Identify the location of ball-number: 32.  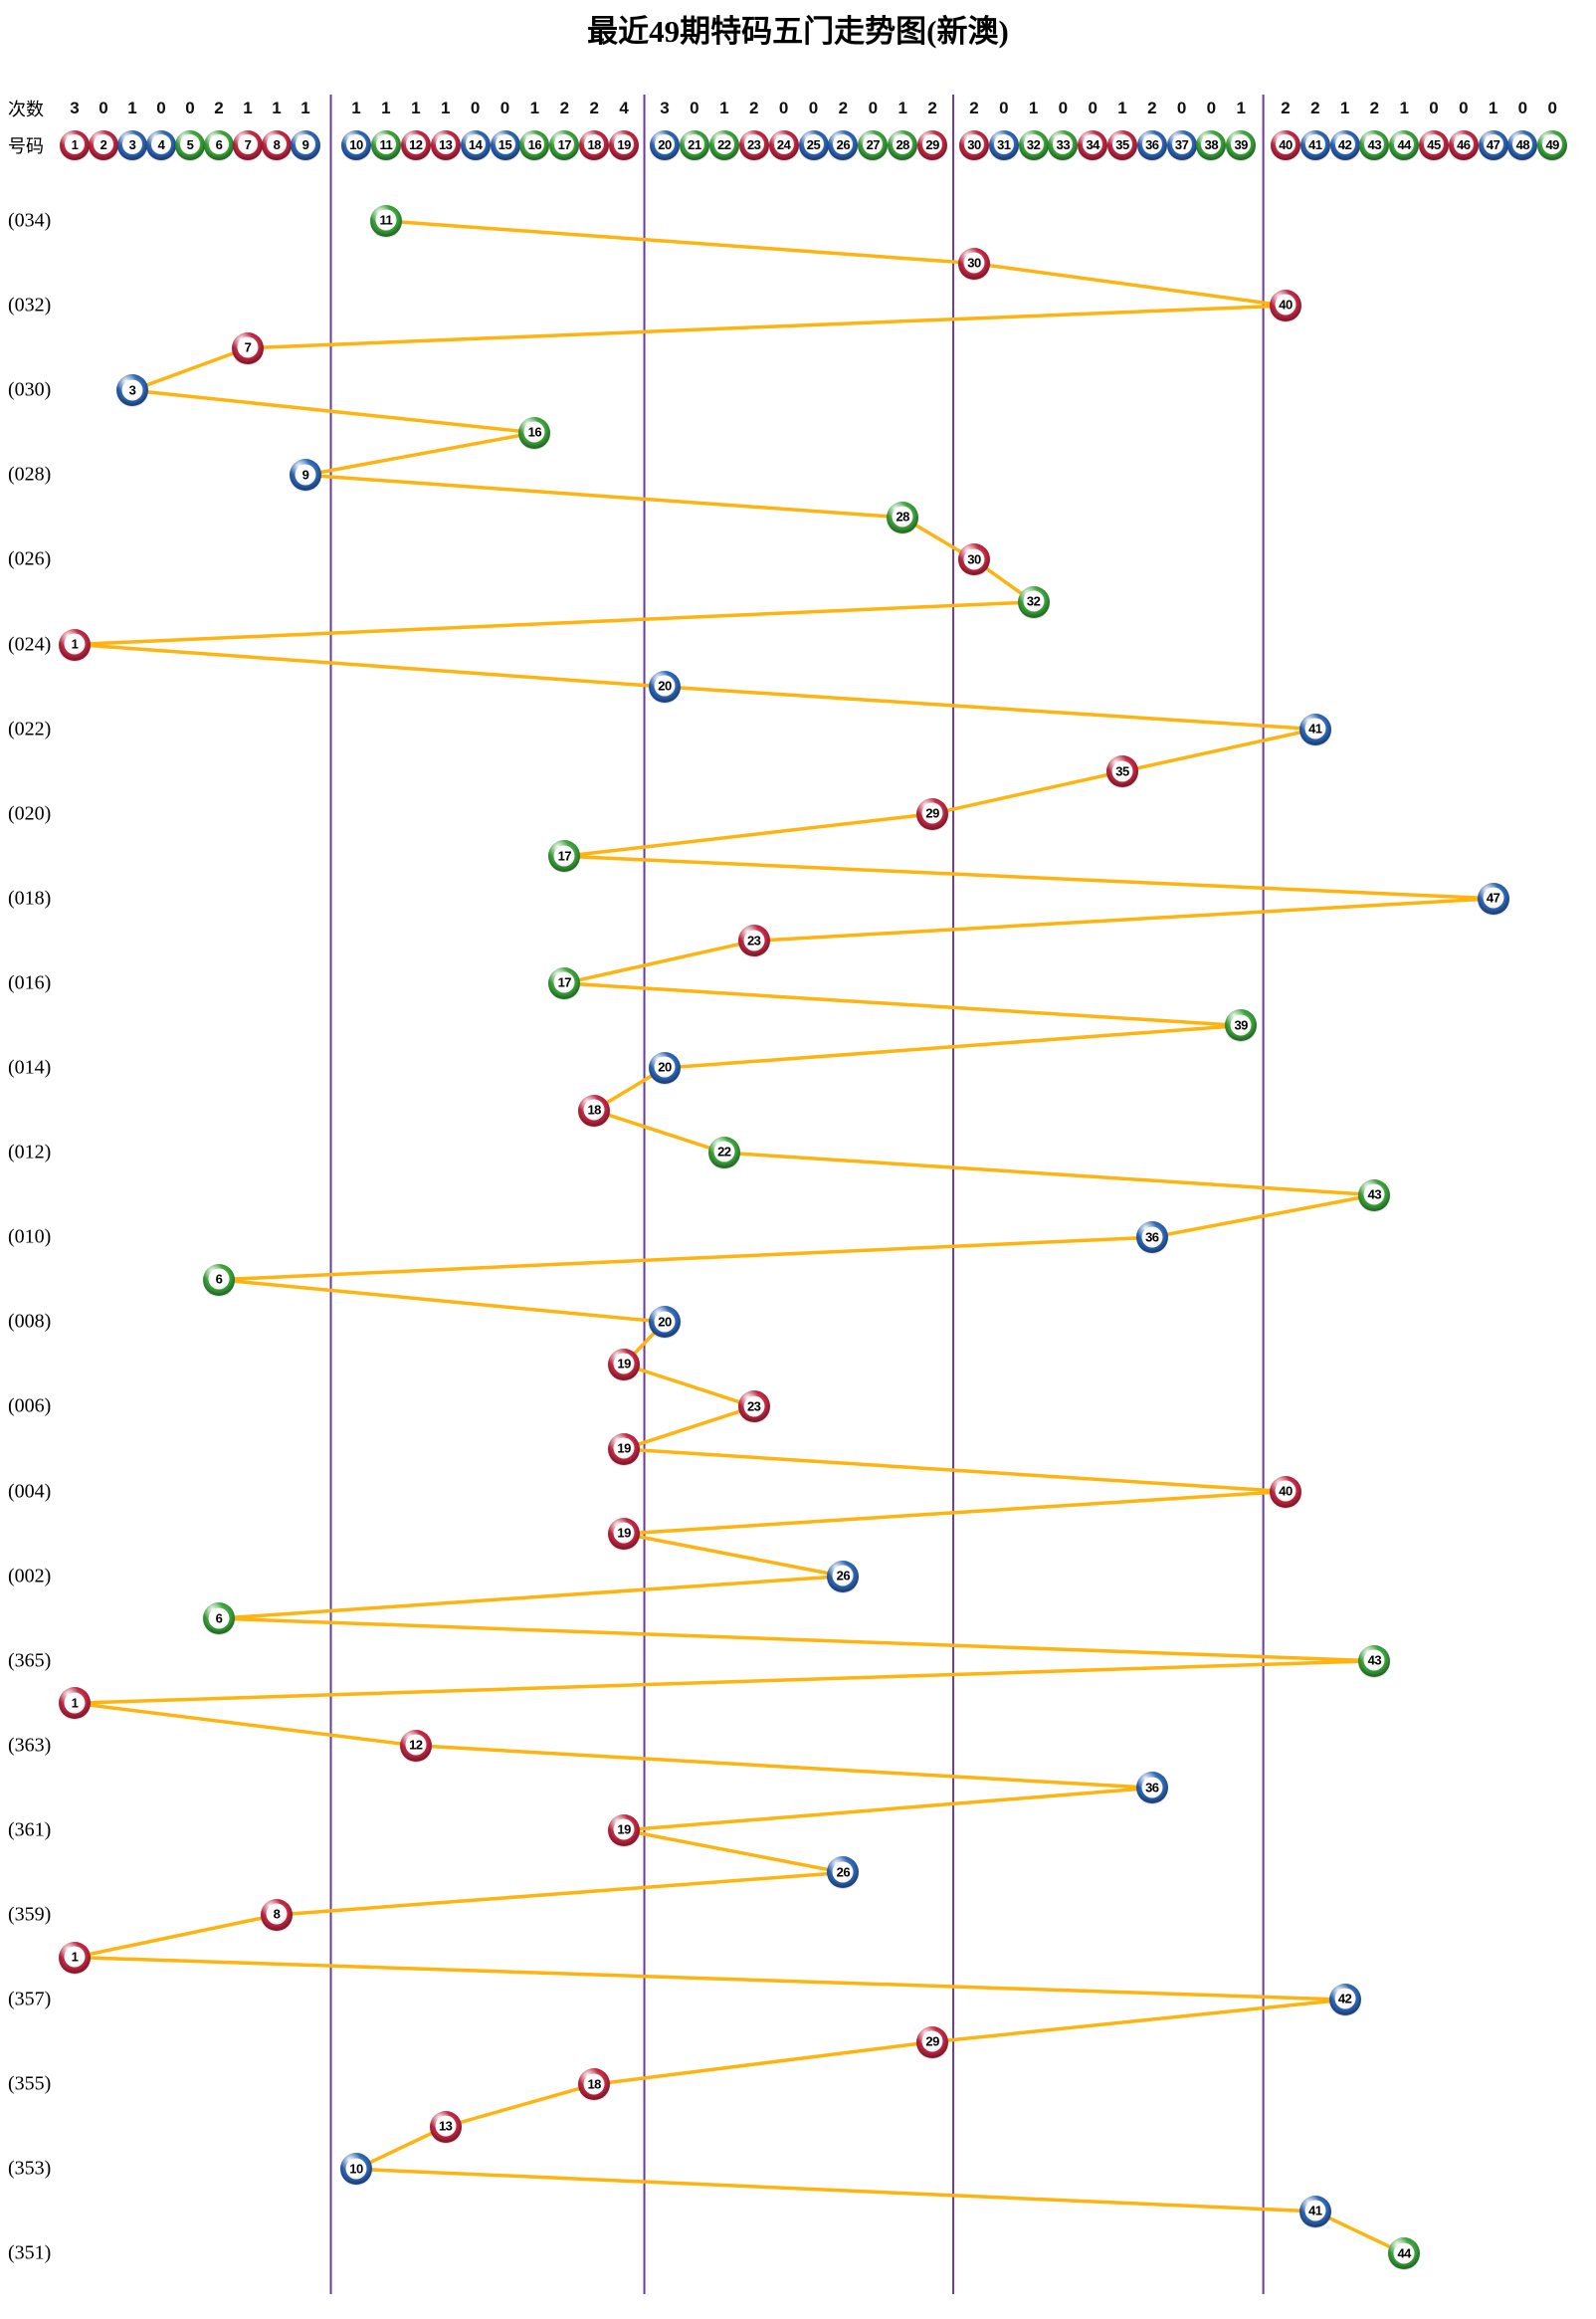
(1033, 144).